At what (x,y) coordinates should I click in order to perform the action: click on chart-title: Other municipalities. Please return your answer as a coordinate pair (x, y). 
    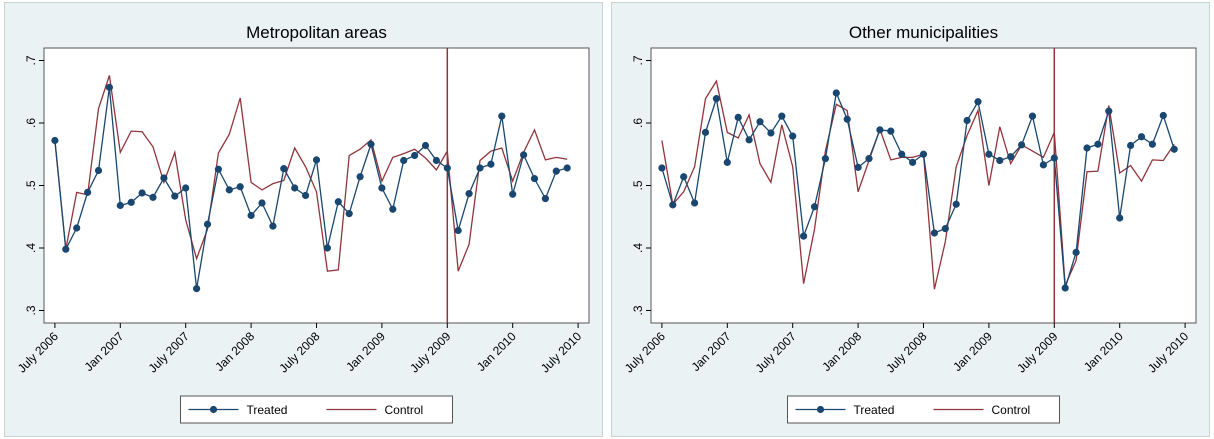
    Looking at the image, I should click on (923, 32).